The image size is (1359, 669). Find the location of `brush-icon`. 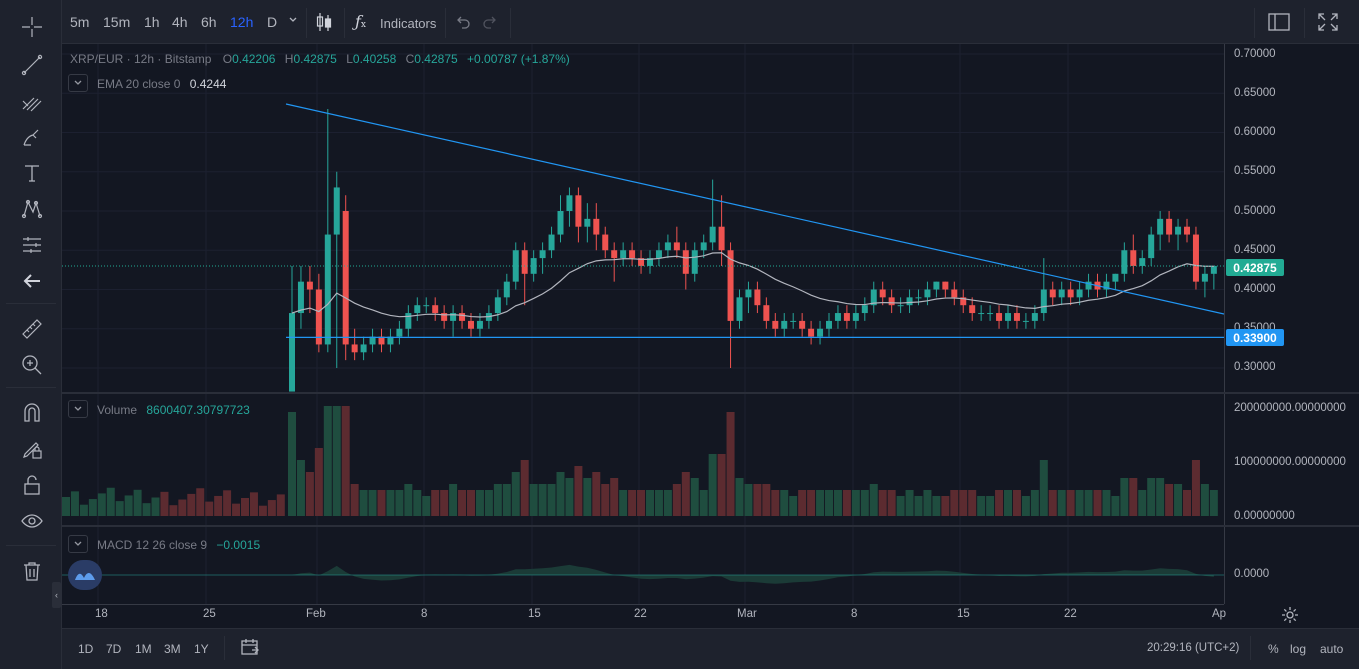

brush-icon is located at coordinates (32, 137).